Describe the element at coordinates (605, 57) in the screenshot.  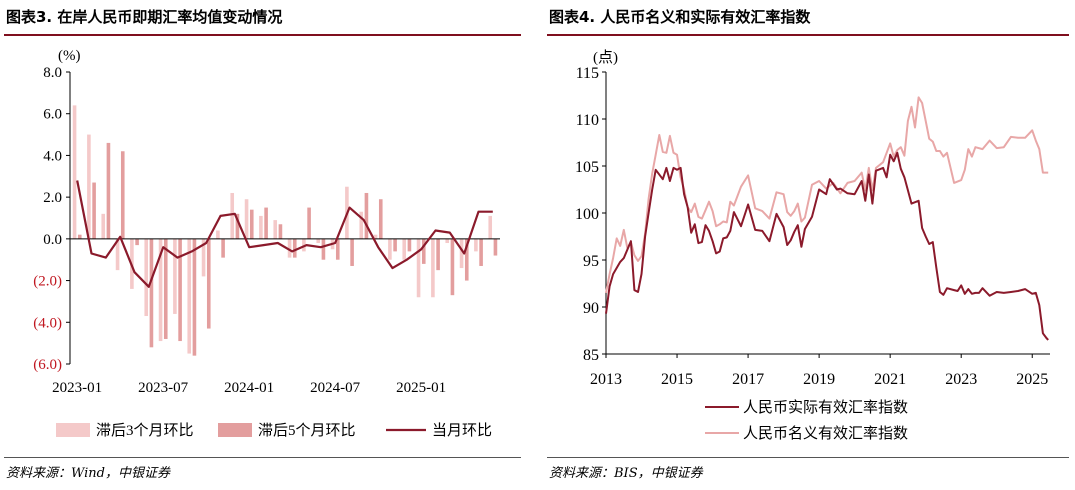
I see `right-unit-label: (点)` at that location.